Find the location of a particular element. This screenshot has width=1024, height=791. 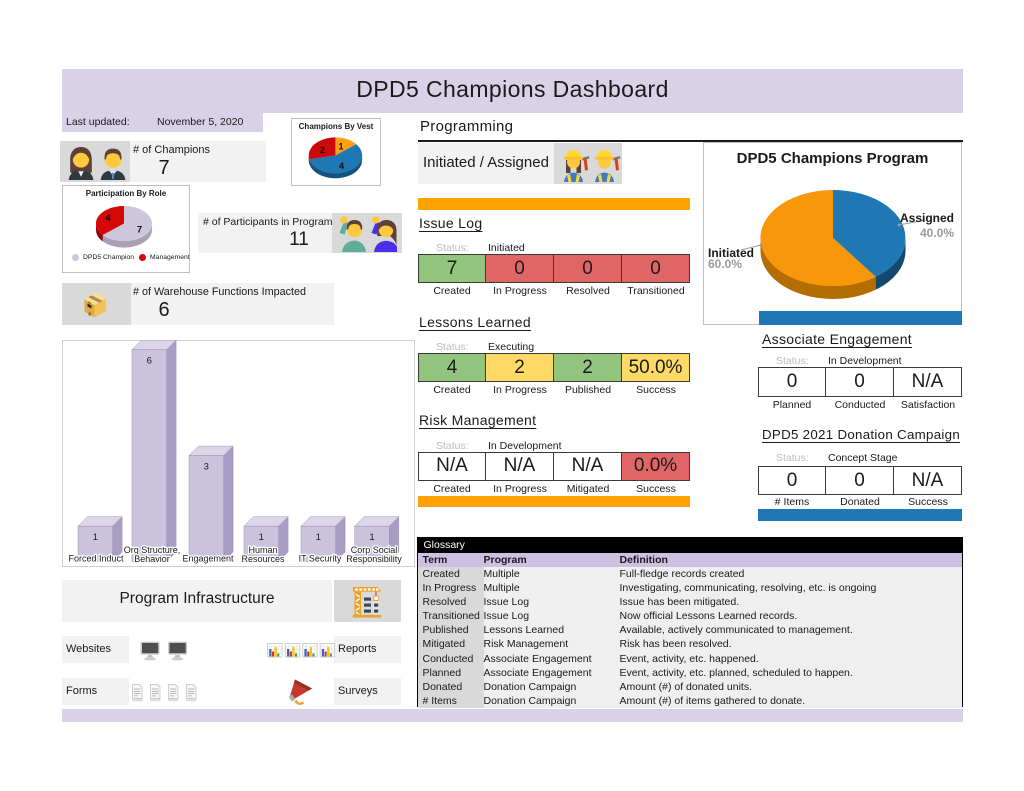

svg-text: 7 is located at coordinates (139, 230).